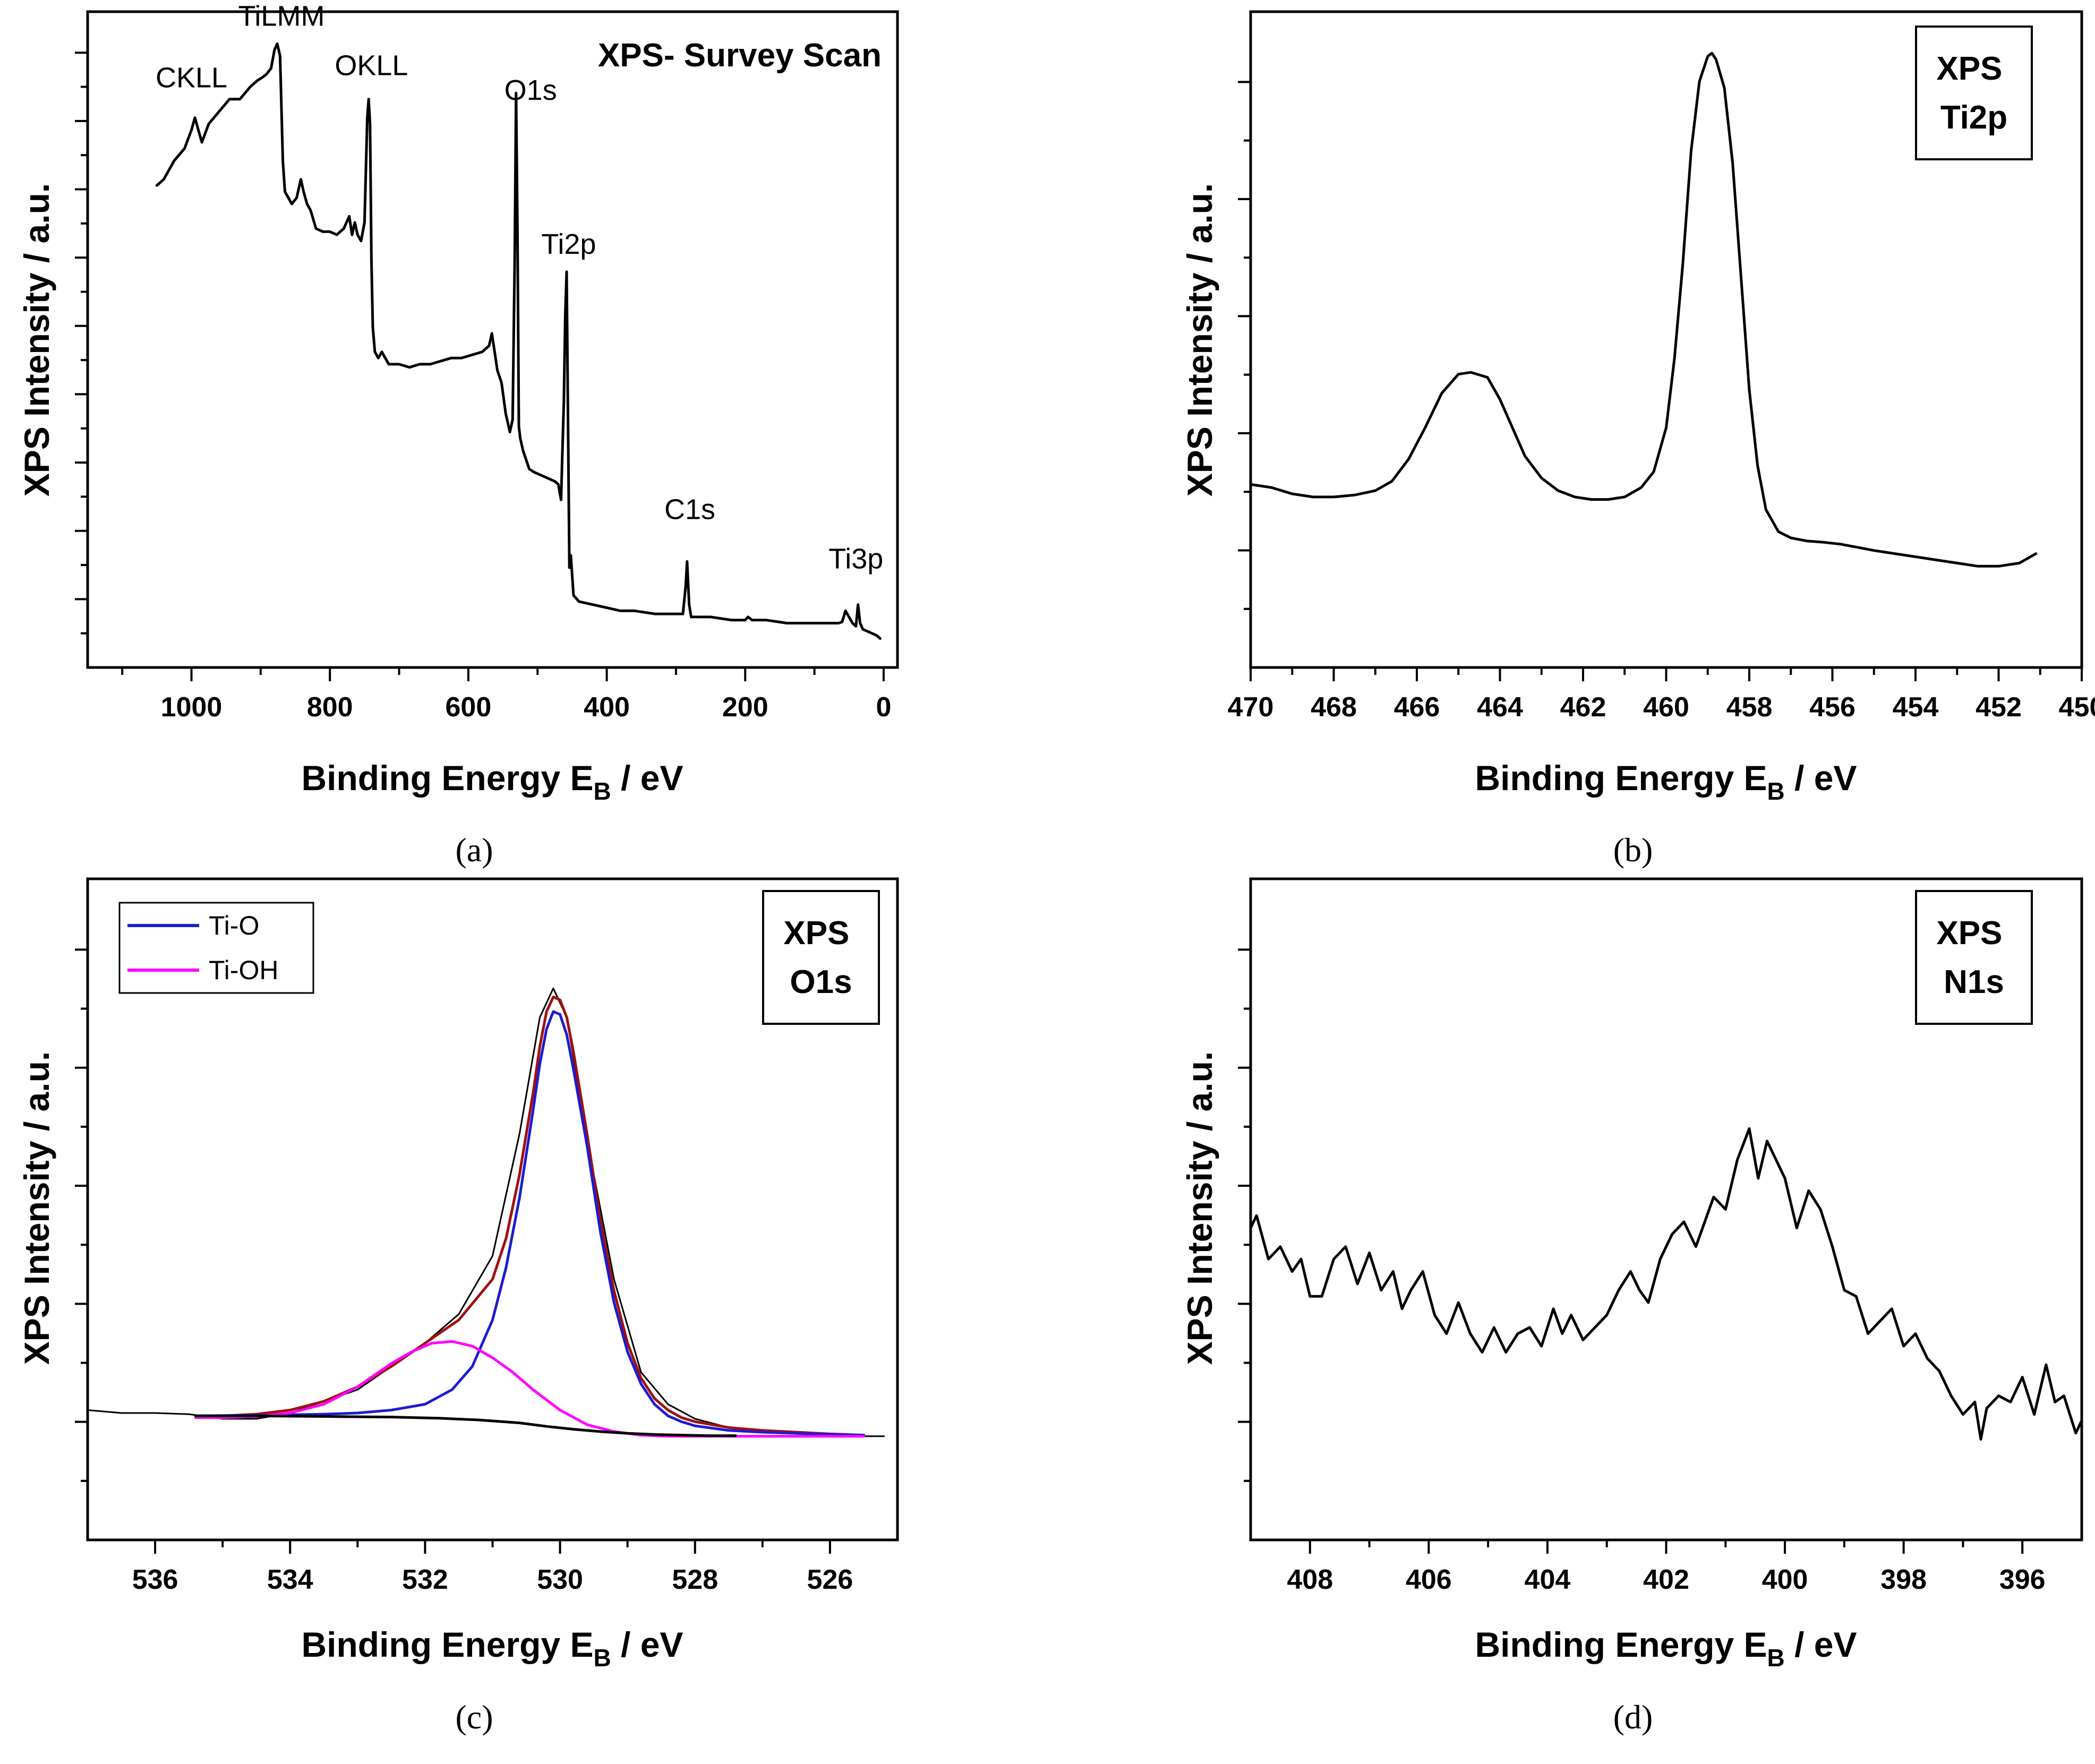 Image resolution: width=2095 pixels, height=1764 pixels. I want to click on panel-d-ticks: 408 406 404 402 400 398 396, so click(1642, 1271).